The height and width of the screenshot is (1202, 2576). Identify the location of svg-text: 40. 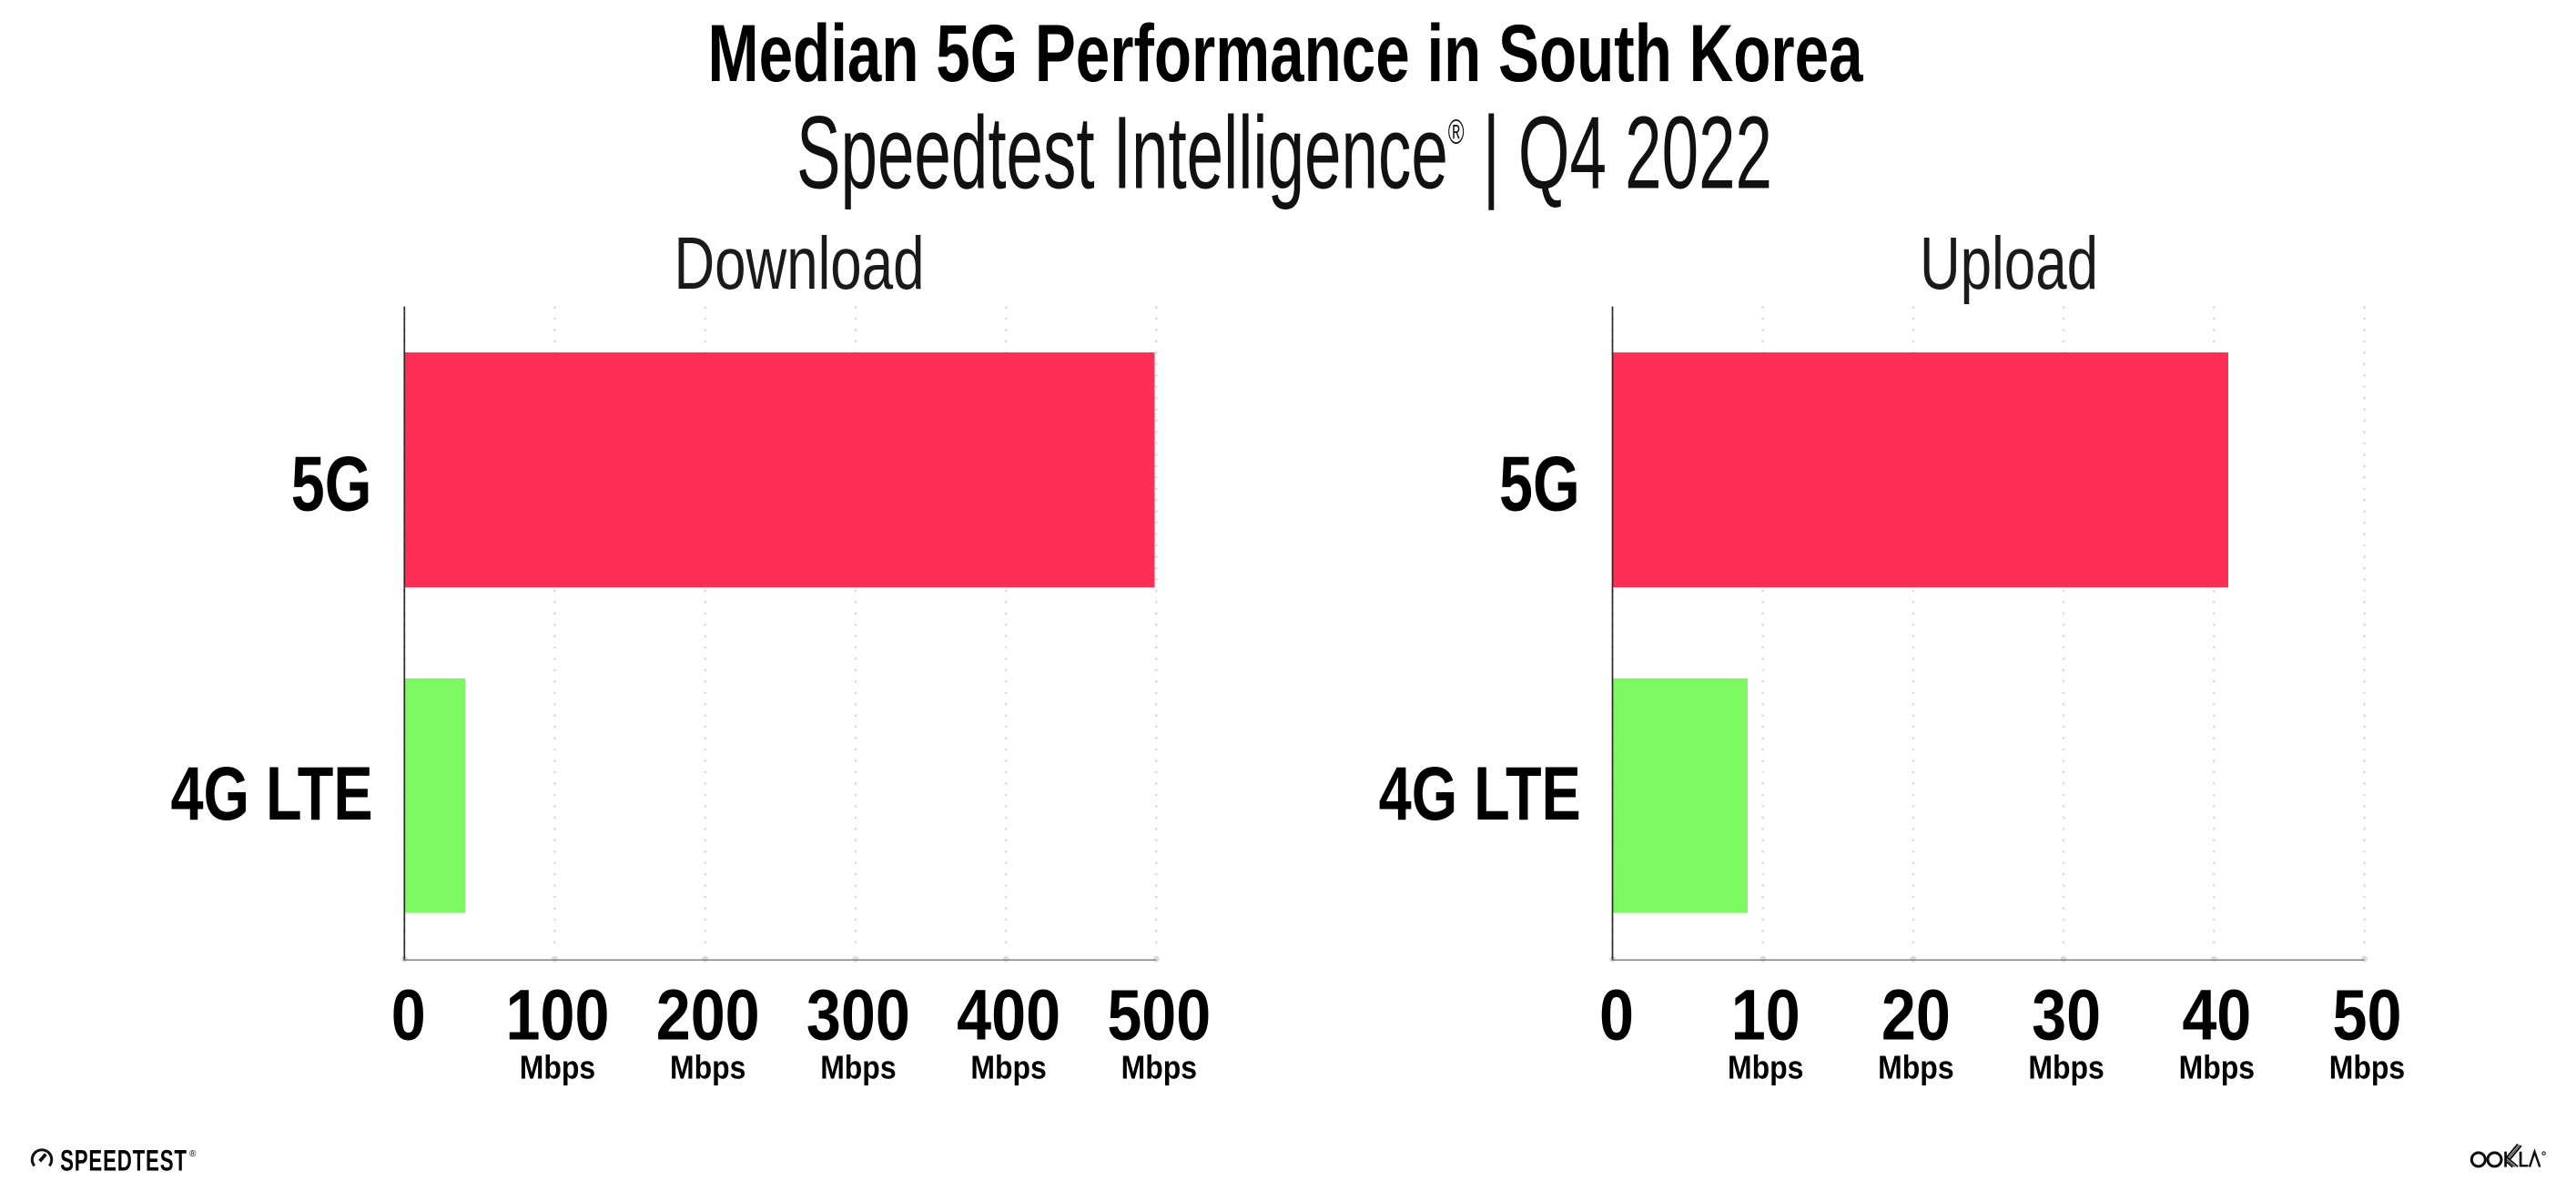
(2216, 1014).